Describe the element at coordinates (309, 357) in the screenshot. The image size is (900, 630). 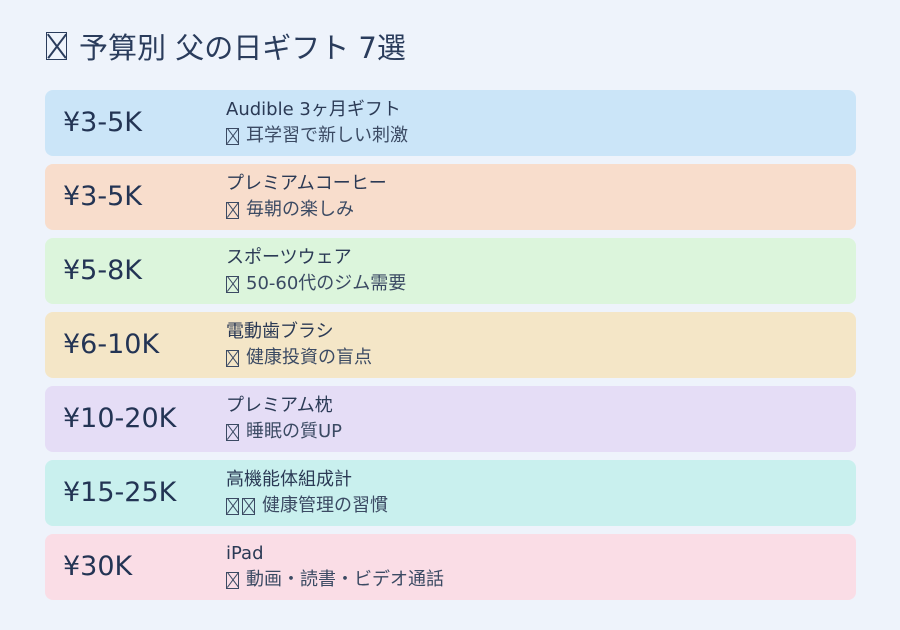
I see `gift-note-text: 健康投資の盲点` at that location.